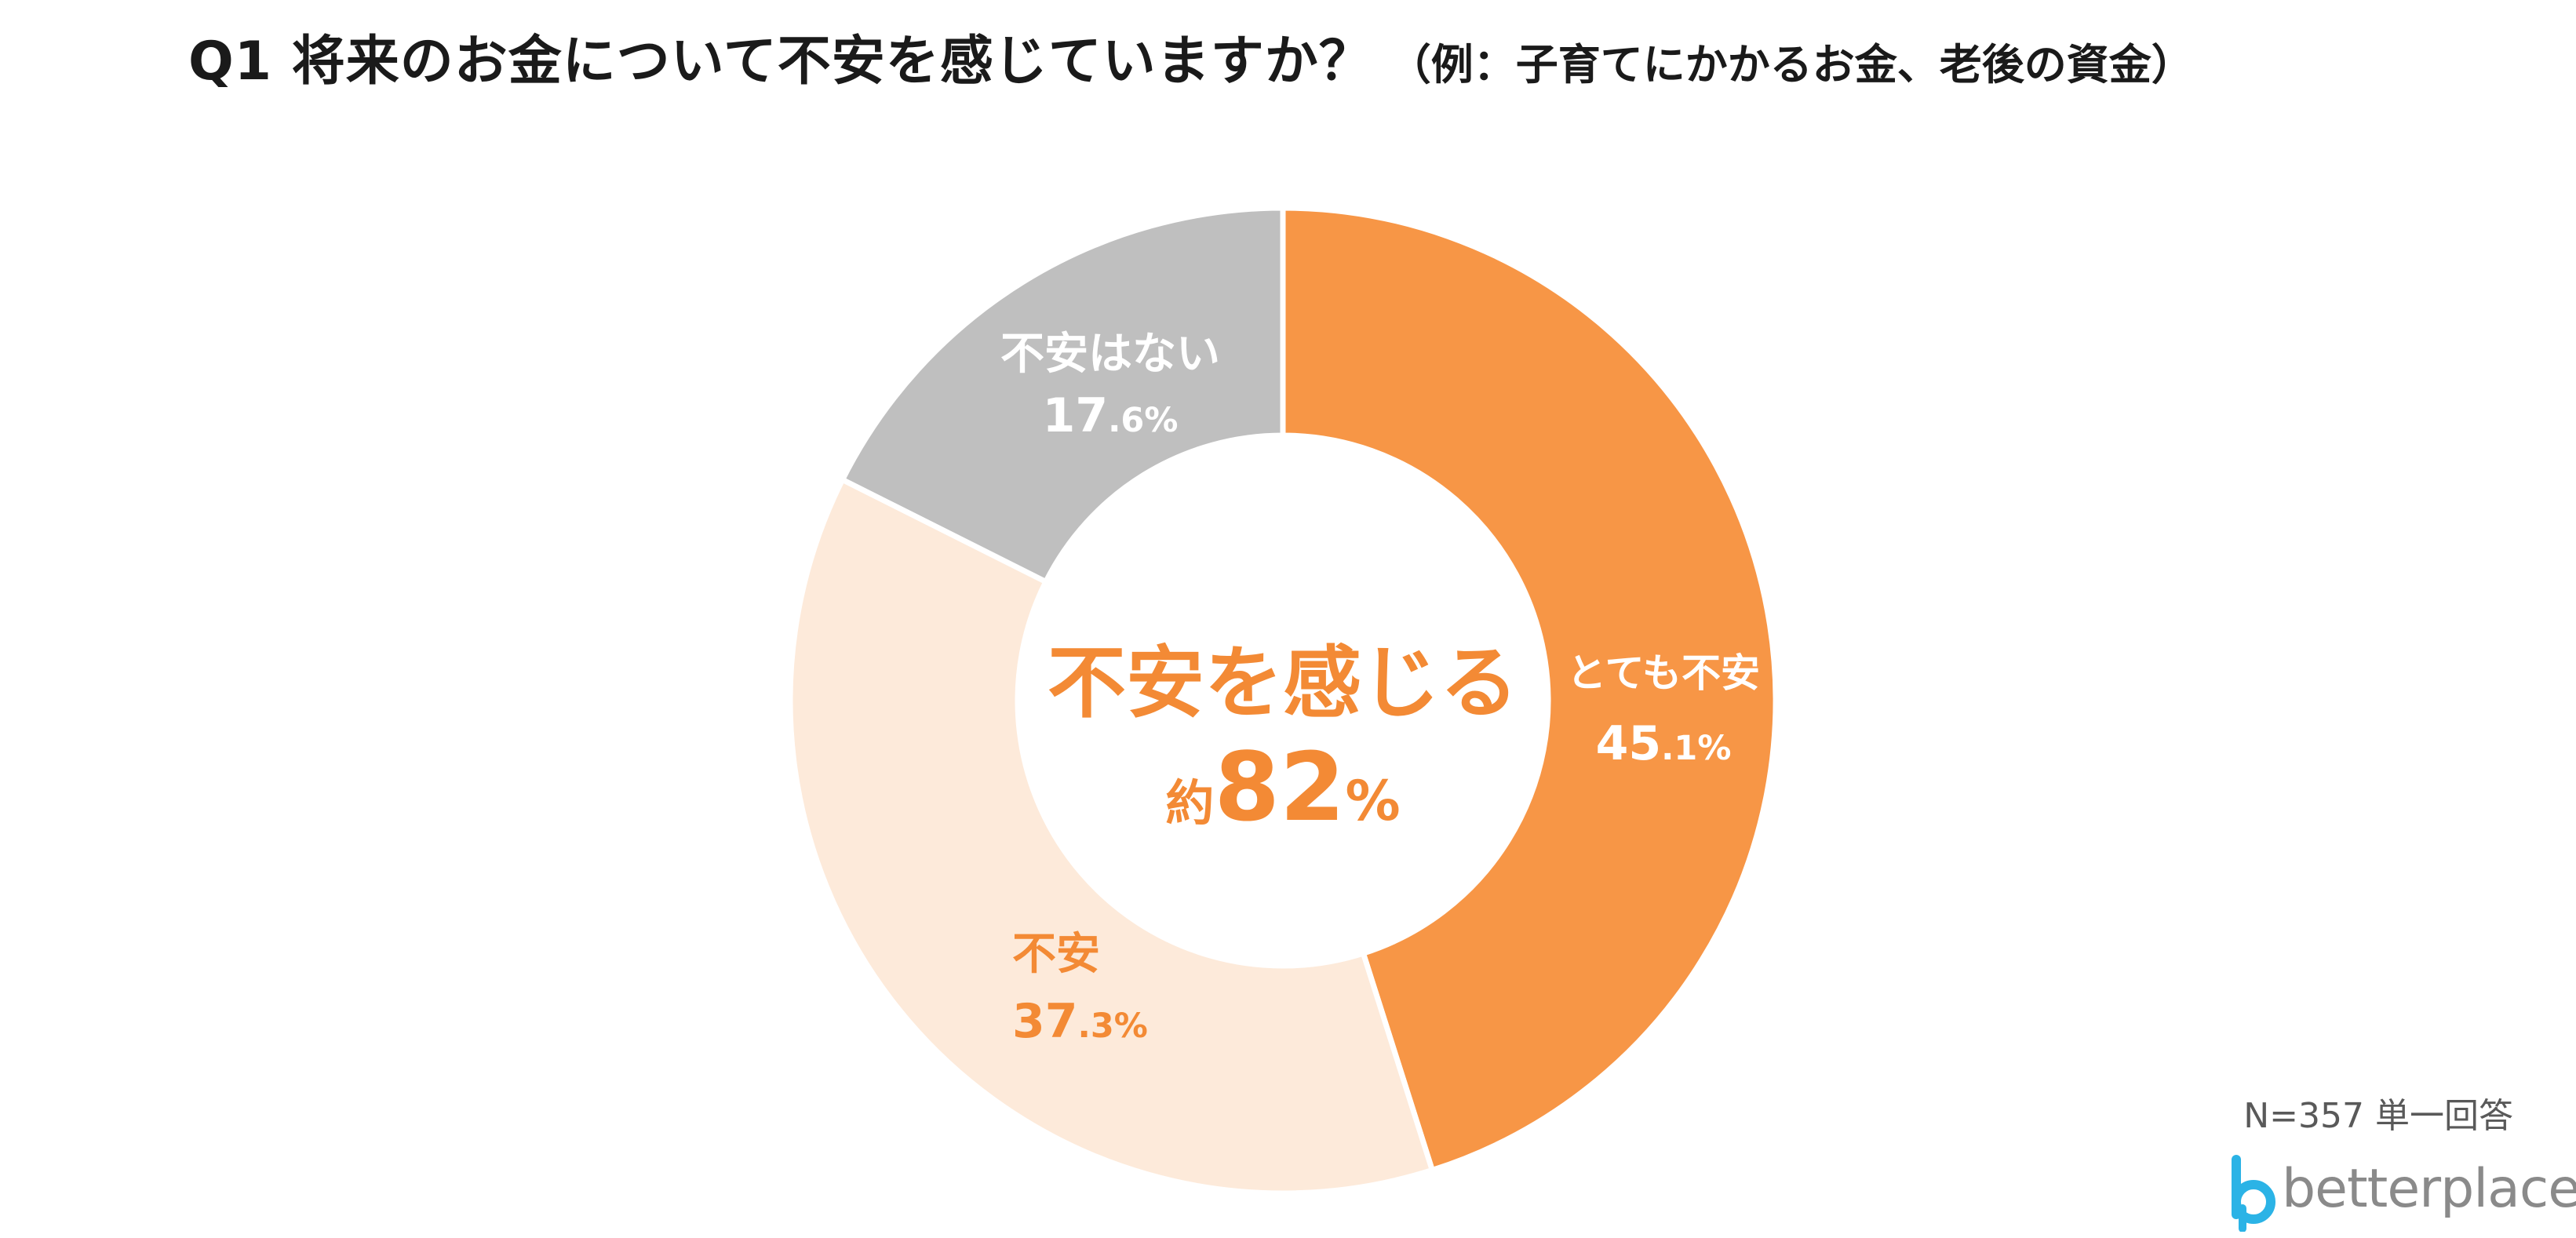 The width and height of the screenshot is (2576, 1238). What do you see at coordinates (1056, 954) in the screenshot?
I see `slice-label-1: 不安` at bounding box center [1056, 954].